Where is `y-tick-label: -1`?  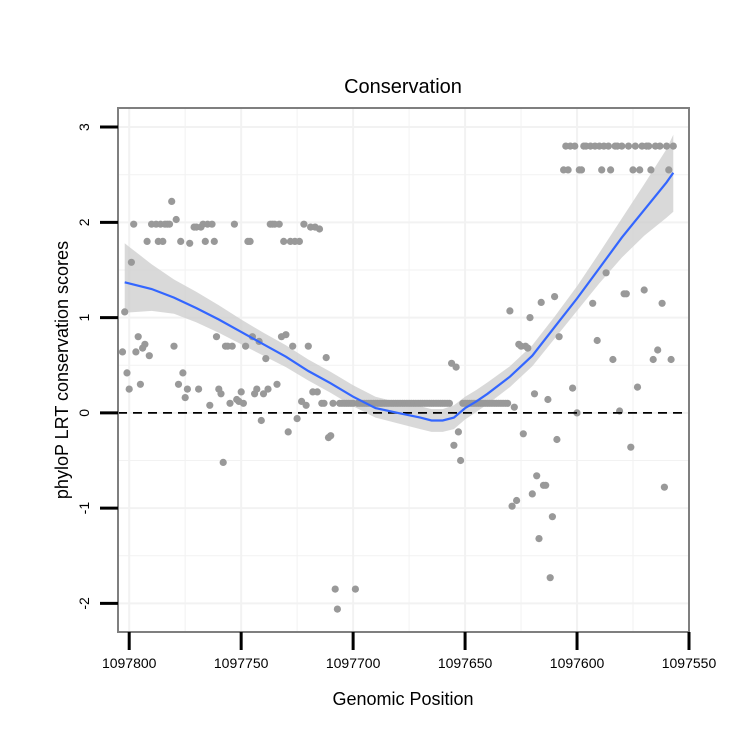
y-tick-label: -1 is located at coordinates (84, 508).